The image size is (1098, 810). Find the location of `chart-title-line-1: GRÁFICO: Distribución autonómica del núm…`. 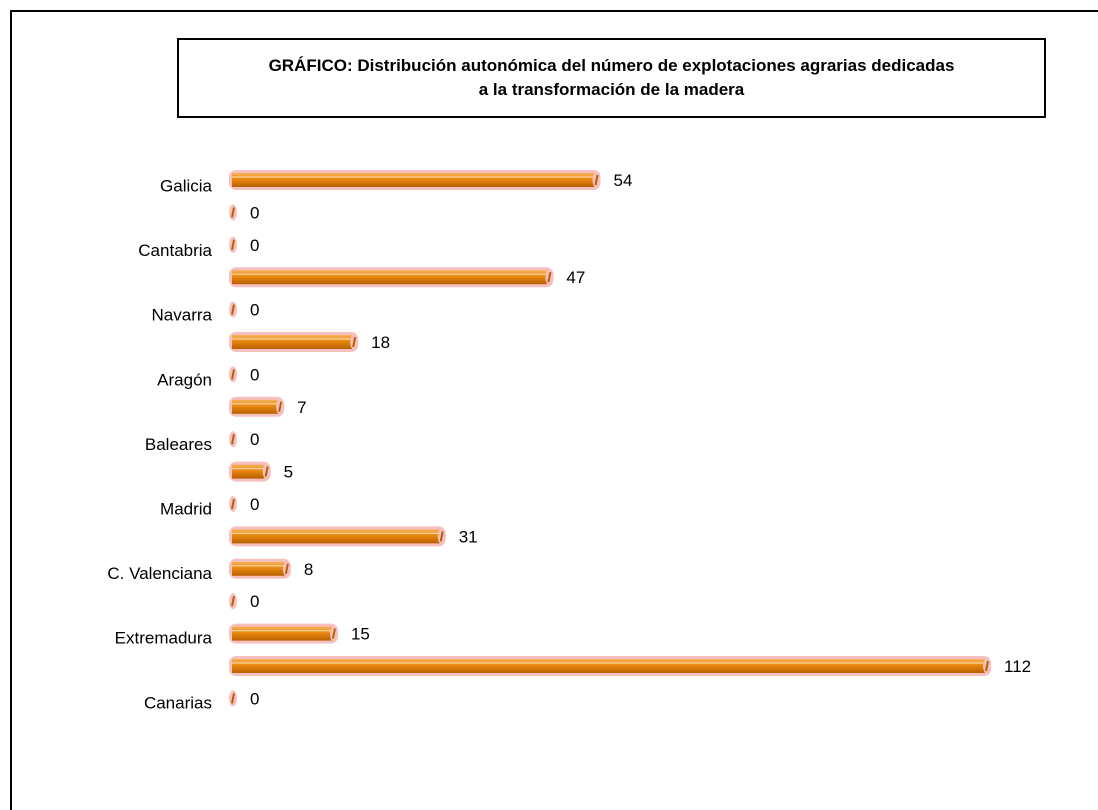

chart-title-line-1: GRÁFICO: Distribución autonómica del núm… is located at coordinates (611, 65).